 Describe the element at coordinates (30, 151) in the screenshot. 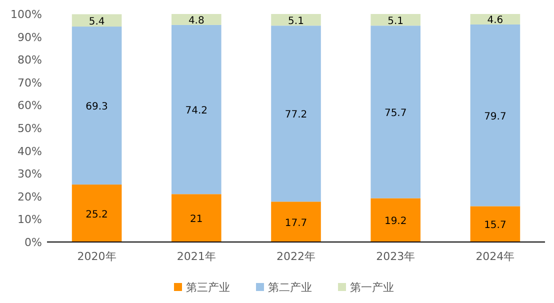

I see `y-tick-label: 40%` at that location.